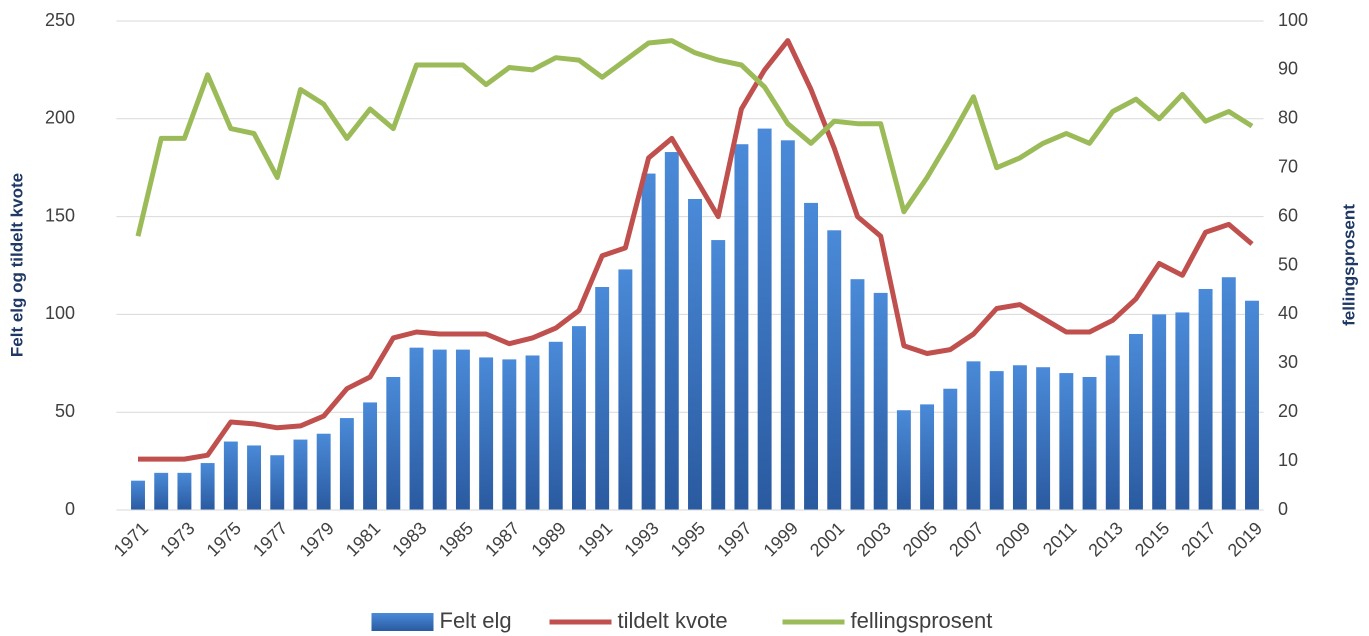 This screenshot has height=636, width=1369. What do you see at coordinates (60, 313) in the screenshot?
I see `y-tick-label: 100` at bounding box center [60, 313].